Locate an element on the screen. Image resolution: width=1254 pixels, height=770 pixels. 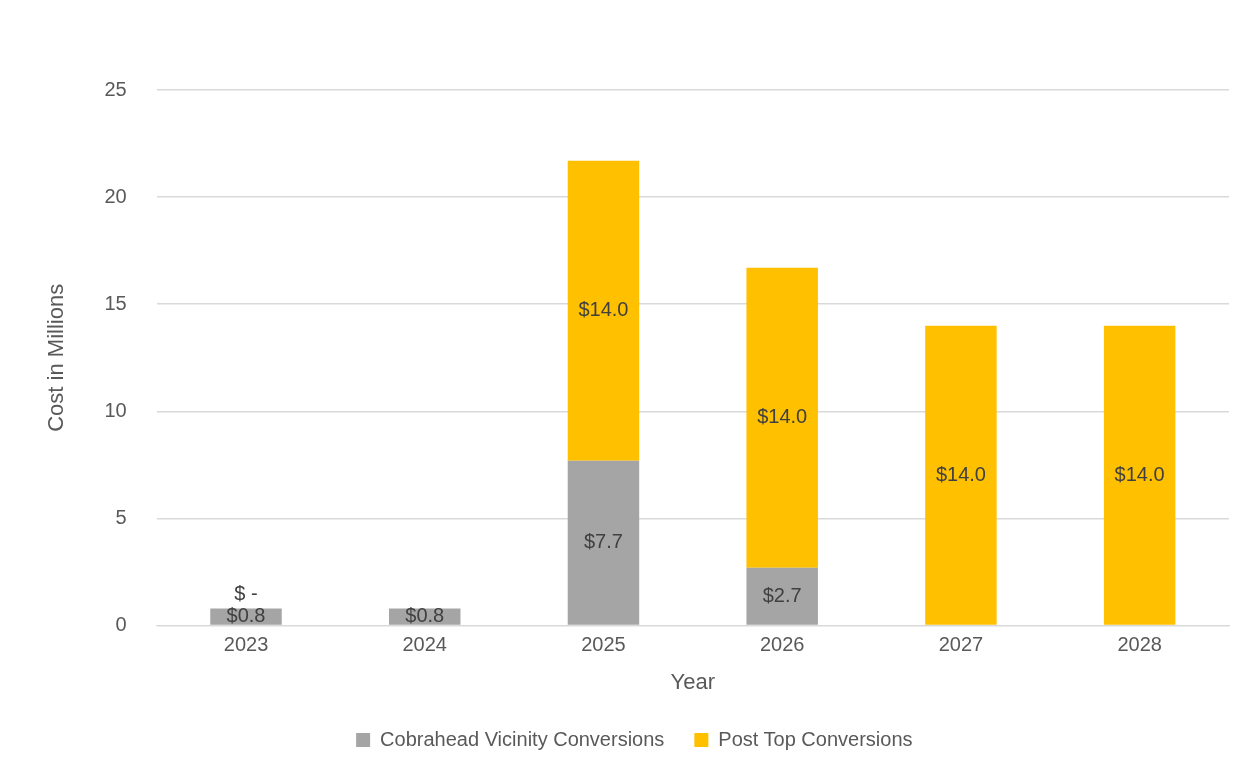
y-tick-label: 25 is located at coordinates (115, 88).